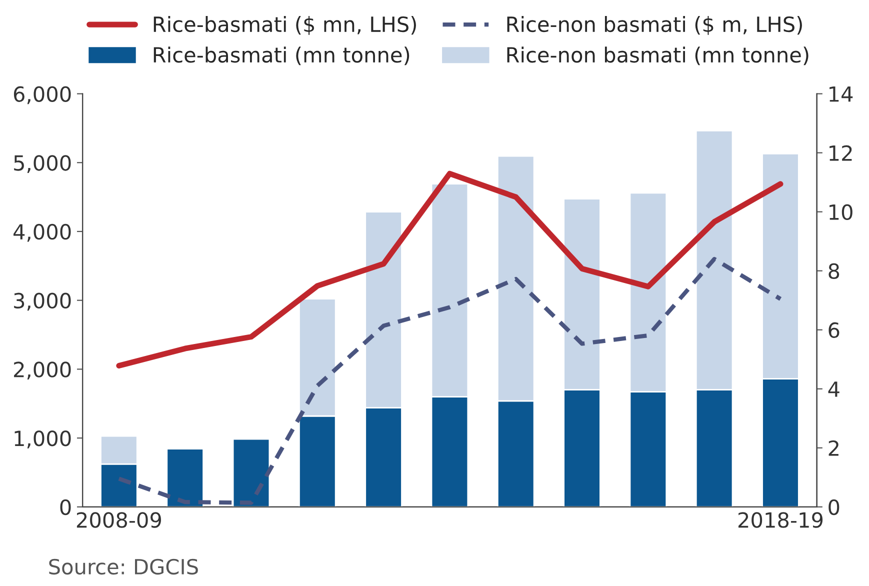 This screenshot has width=869, height=586. Describe the element at coordinates (285, 25) in the screenshot. I see `legend-label: Rice-basmati ($ mn, LHS)` at that location.